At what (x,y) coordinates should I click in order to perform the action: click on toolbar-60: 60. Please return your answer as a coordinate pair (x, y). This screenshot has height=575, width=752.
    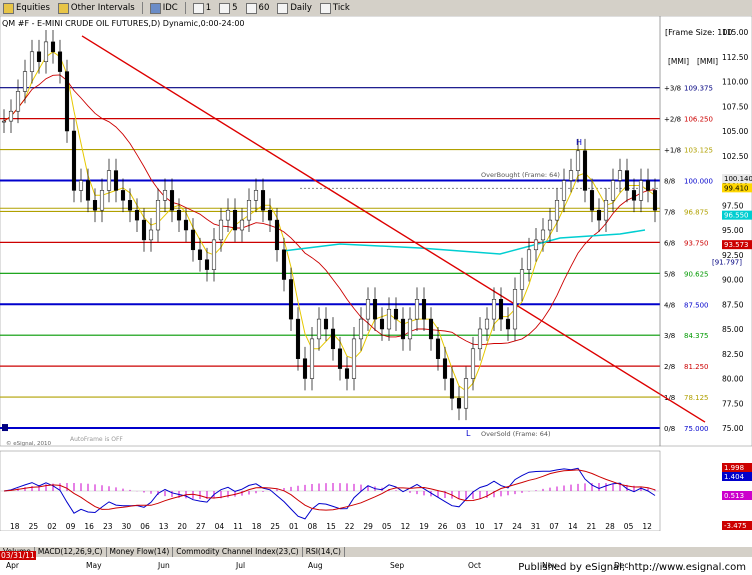
    Looking at the image, I should click on (258, 8).